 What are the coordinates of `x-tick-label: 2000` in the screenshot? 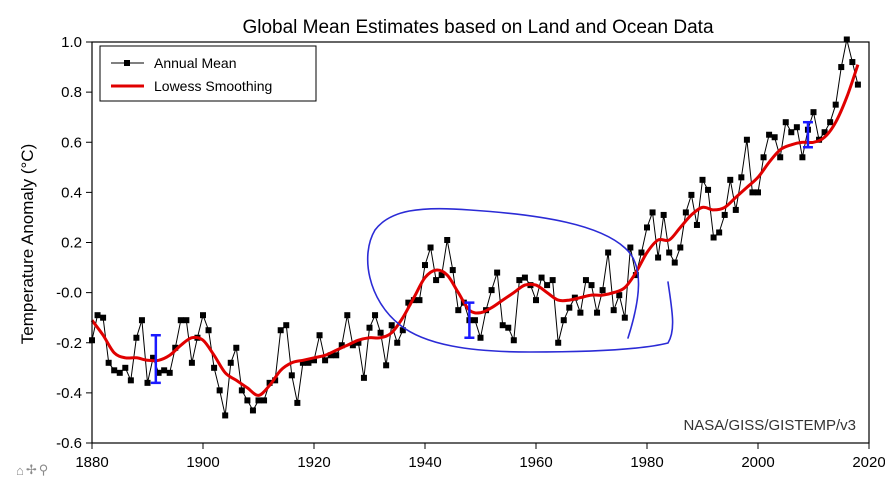 It's located at (757, 462).